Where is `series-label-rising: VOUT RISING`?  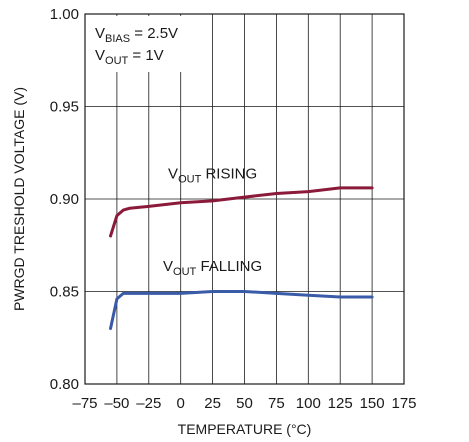
series-label-rising: VOUT RISING is located at coordinates (212, 176).